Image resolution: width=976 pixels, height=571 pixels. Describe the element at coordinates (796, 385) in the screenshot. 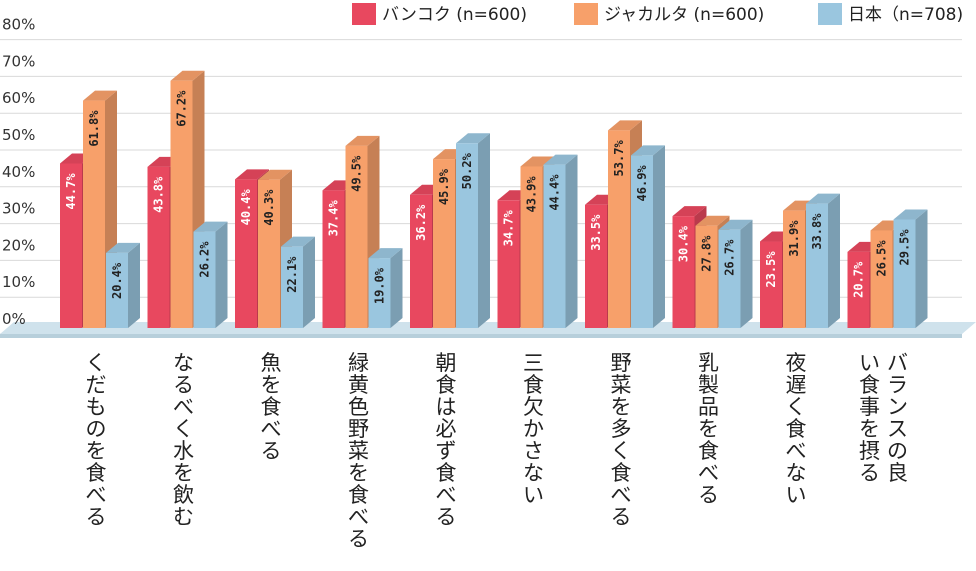

I see `category-label: 遅` at that location.